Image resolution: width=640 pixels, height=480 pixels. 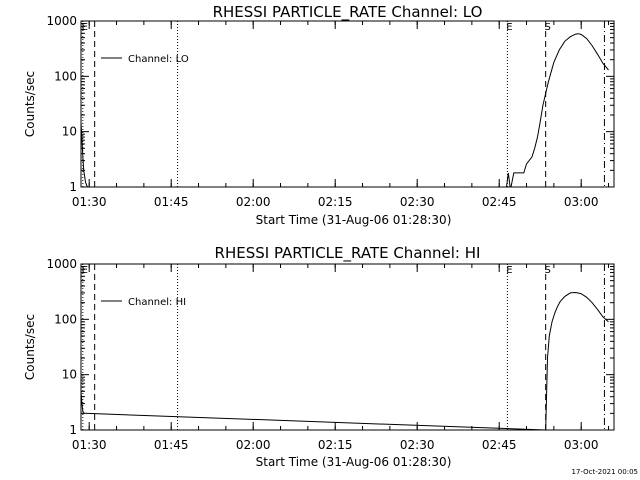 I want to click on legend-label: Channel: LO, so click(x=158, y=59).